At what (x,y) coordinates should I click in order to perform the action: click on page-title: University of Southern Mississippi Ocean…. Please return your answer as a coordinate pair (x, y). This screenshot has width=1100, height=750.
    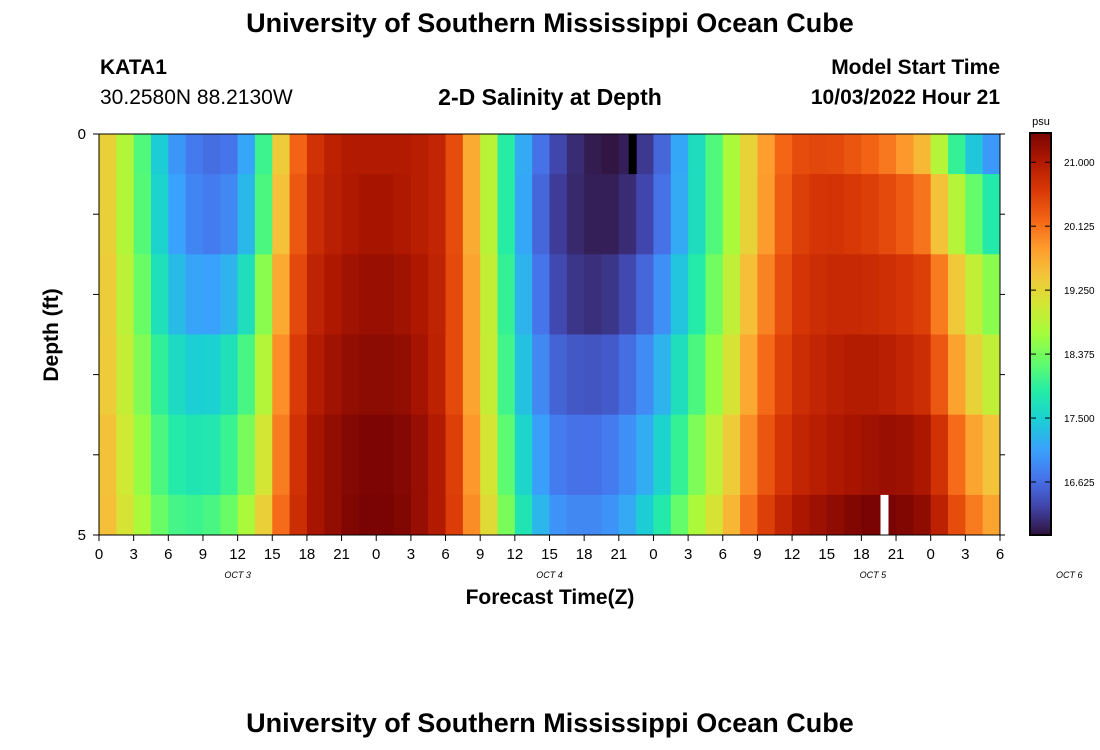
    Looking at the image, I should click on (550, 23).